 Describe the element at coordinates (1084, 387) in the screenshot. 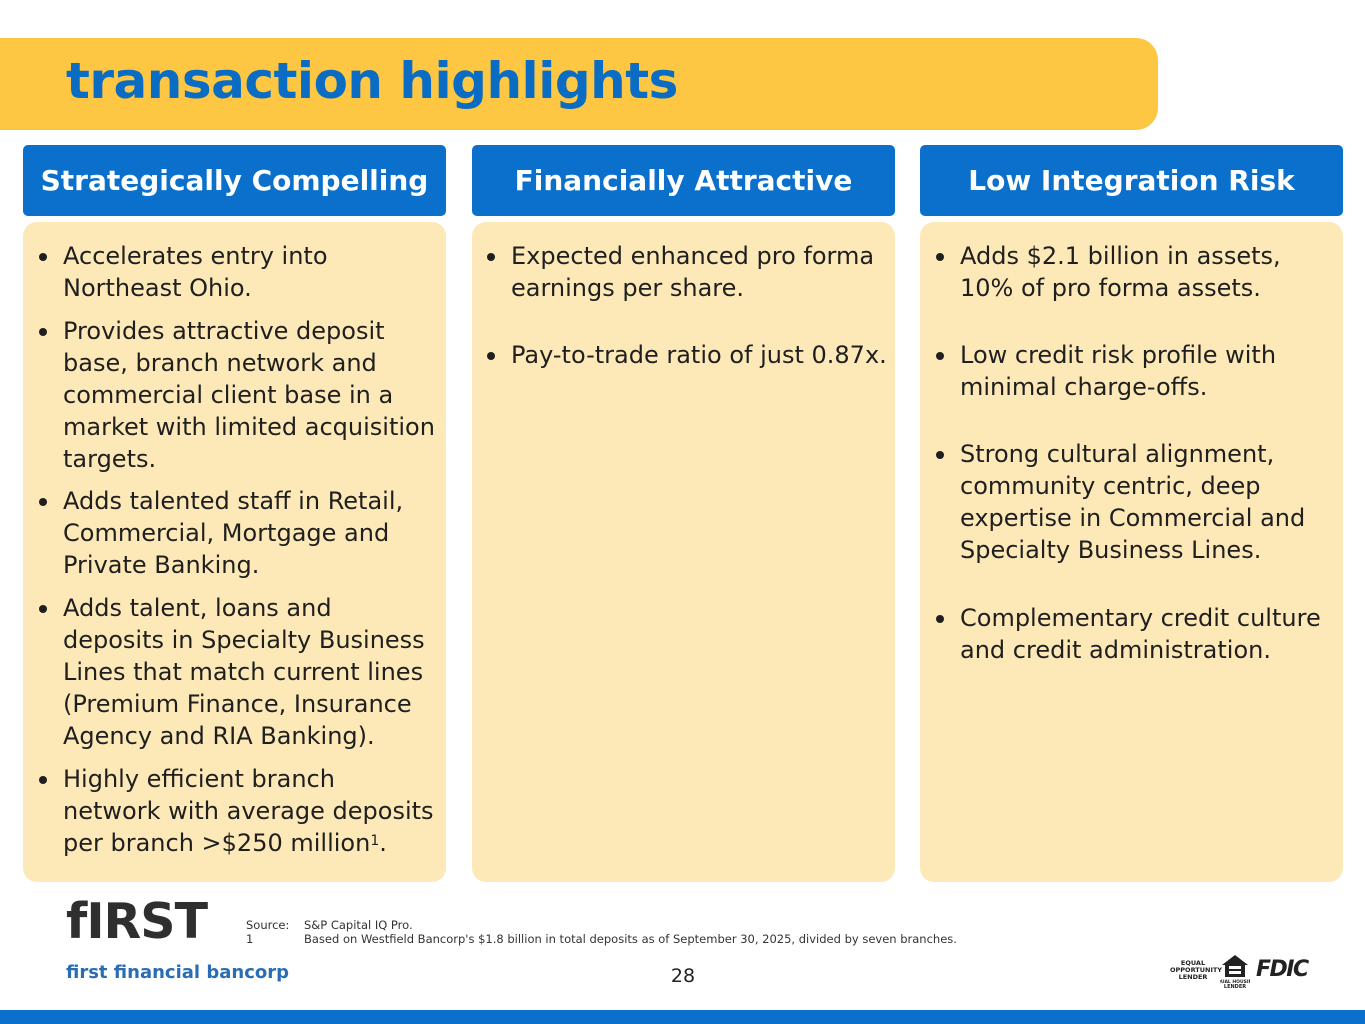

I see `bullet-line: minimal charge-offs.` at that location.